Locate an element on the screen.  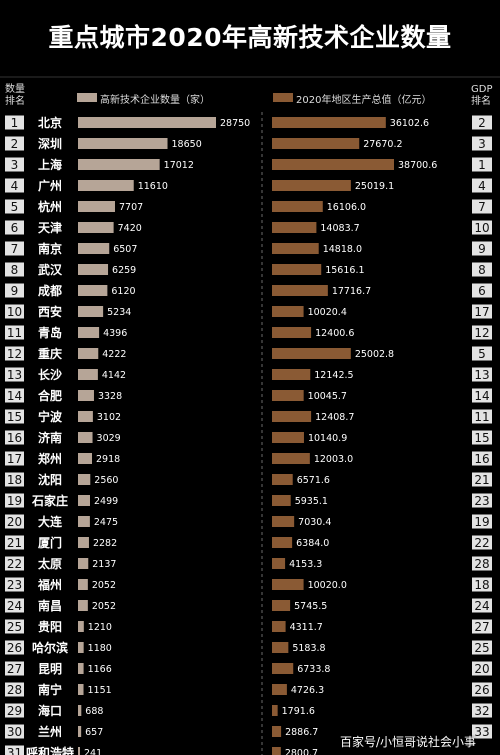
gdp-value-label: 15616.1 is located at coordinates (344, 270).